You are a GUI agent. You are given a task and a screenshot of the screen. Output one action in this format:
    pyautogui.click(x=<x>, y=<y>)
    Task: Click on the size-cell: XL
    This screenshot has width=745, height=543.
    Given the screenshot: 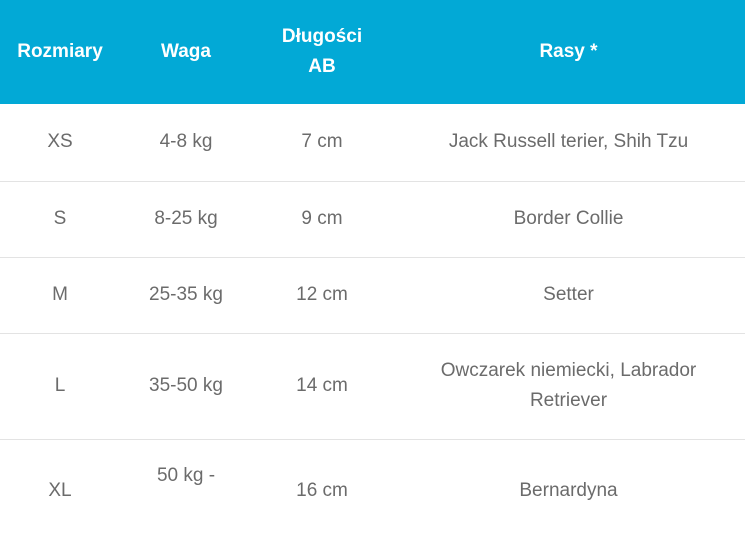 What is the action you would take?
    pyautogui.click(x=60, y=490)
    